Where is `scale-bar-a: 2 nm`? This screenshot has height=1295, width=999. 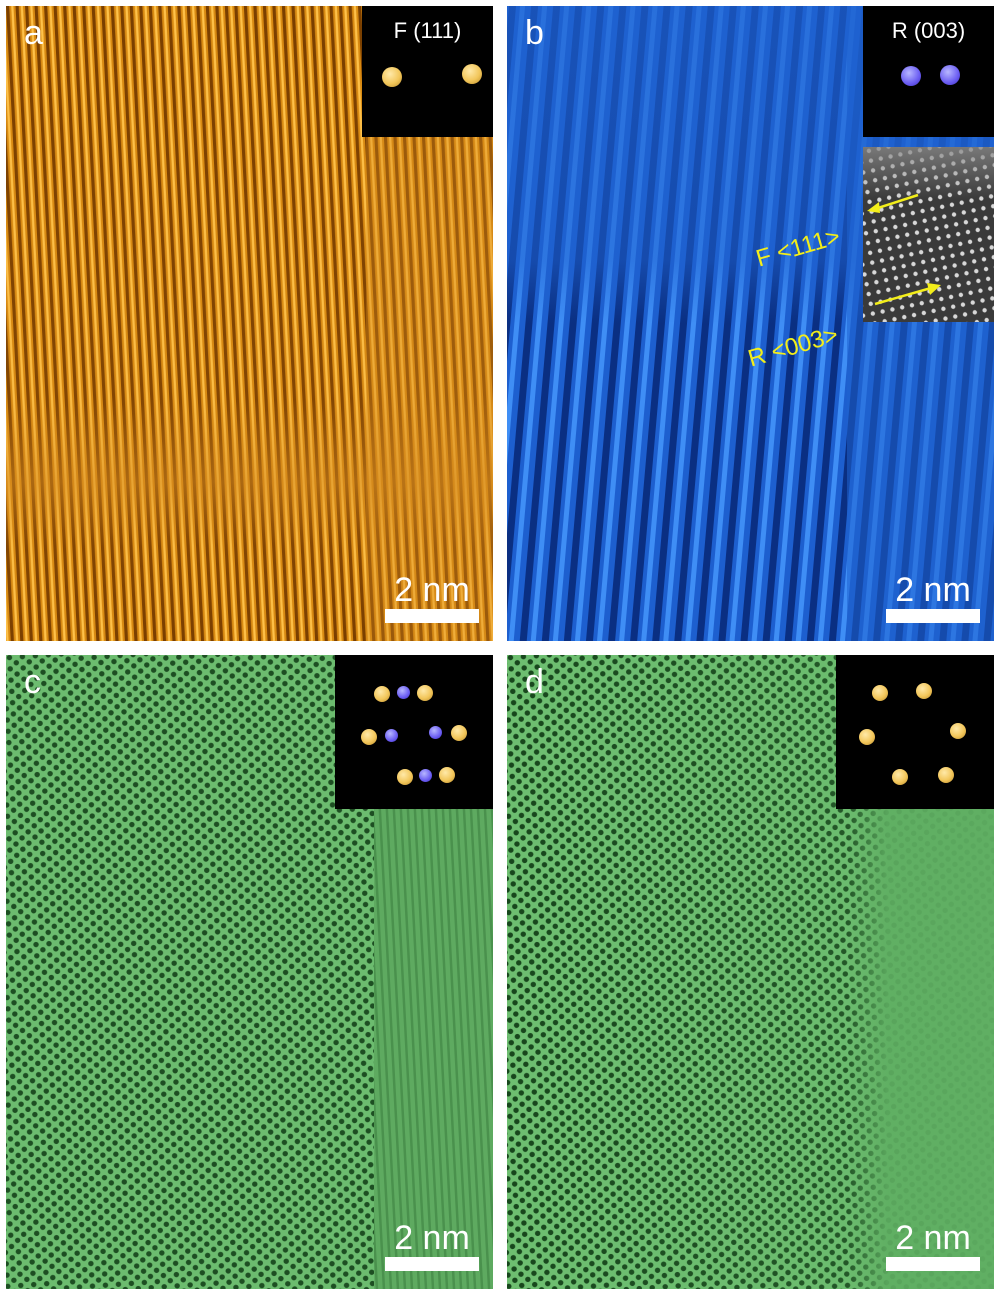 scale-bar-a: 2 nm is located at coordinates (432, 598).